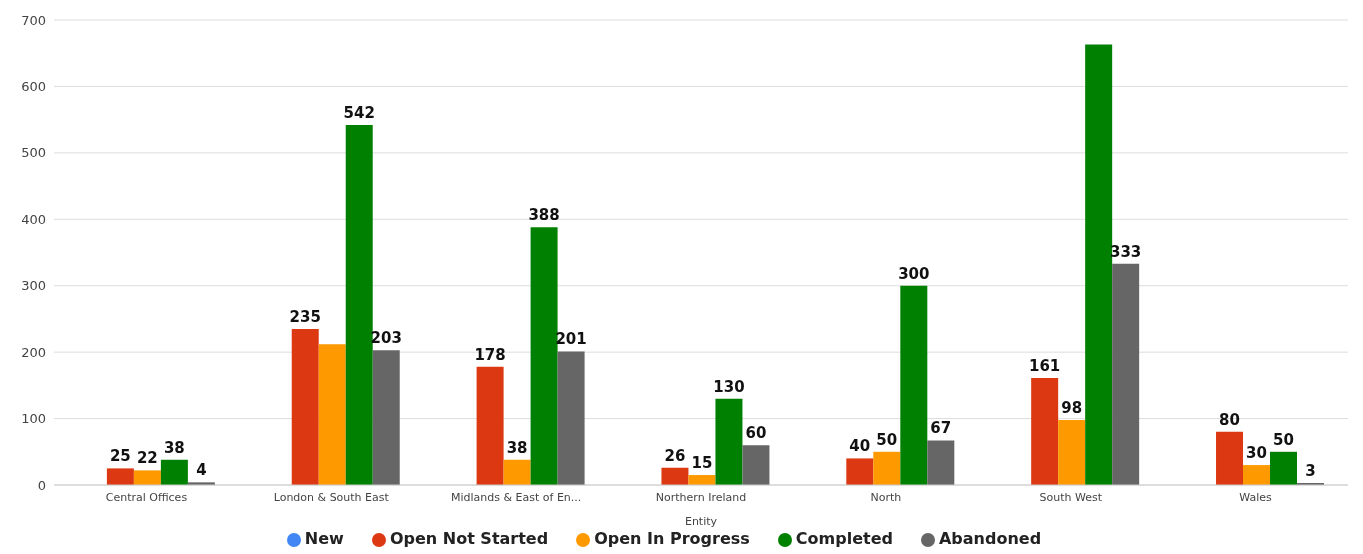  What do you see at coordinates (1310, 471) in the screenshot?
I see `data-label: 3` at bounding box center [1310, 471].